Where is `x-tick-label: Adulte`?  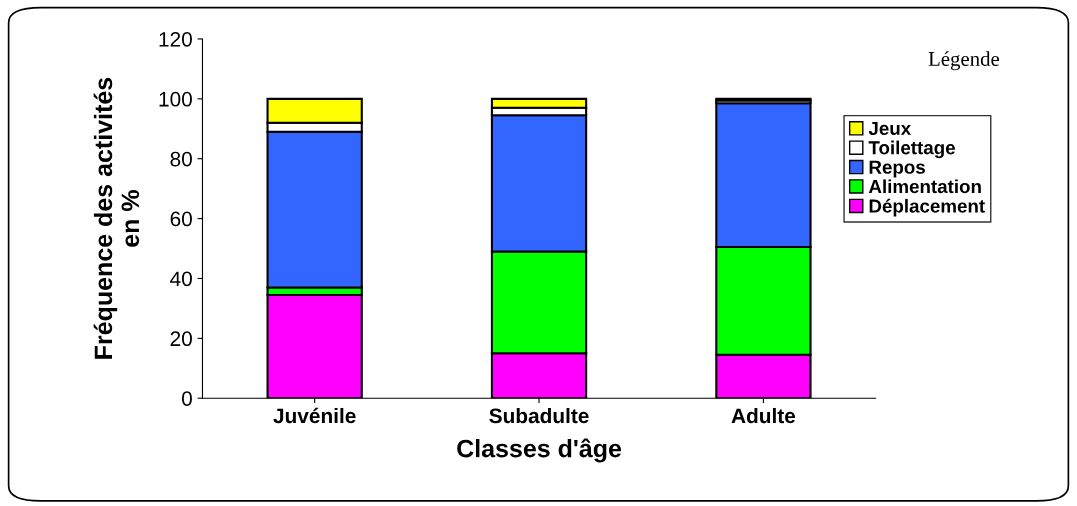 x-tick-label: Adulte is located at coordinates (763, 415).